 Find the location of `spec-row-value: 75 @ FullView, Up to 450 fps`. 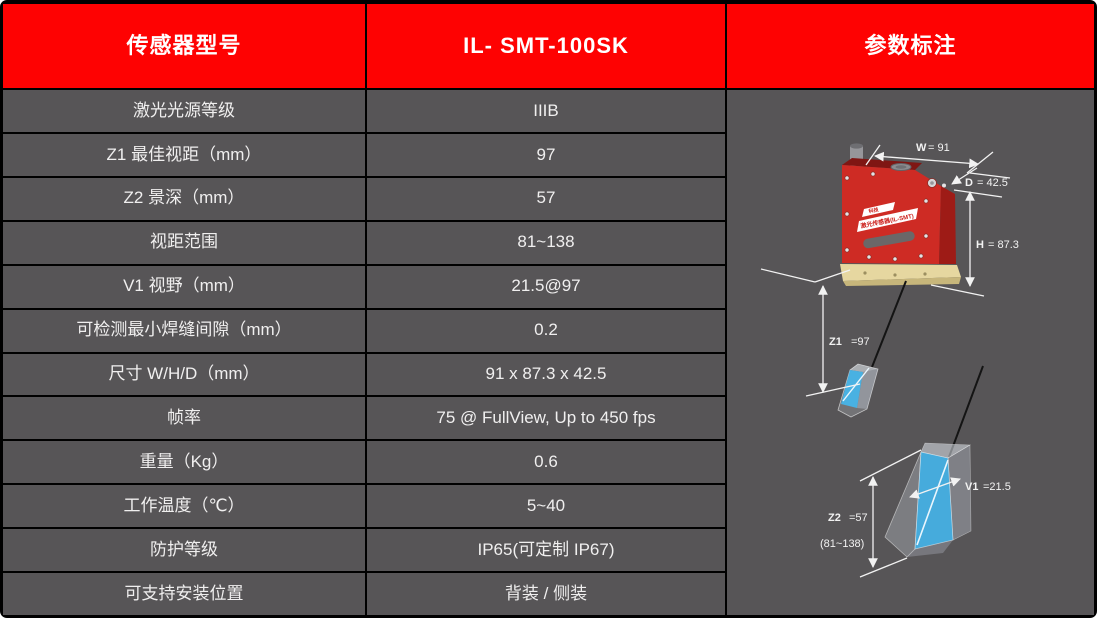

spec-row-value: 75 @ FullView, Up to 450 fps is located at coordinates (546, 418).